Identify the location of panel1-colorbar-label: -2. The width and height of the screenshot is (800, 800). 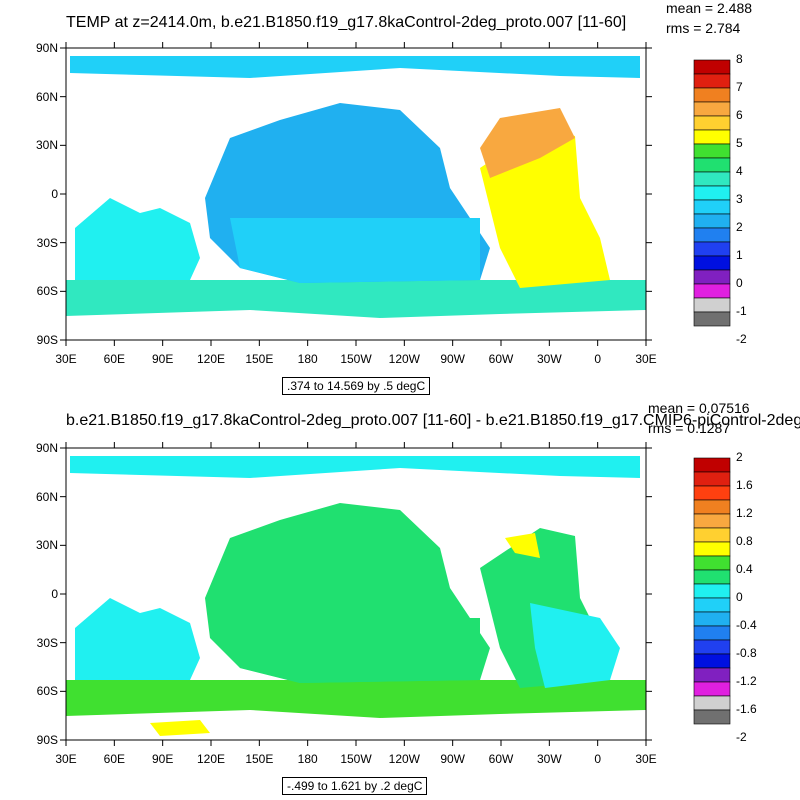
(741, 339).